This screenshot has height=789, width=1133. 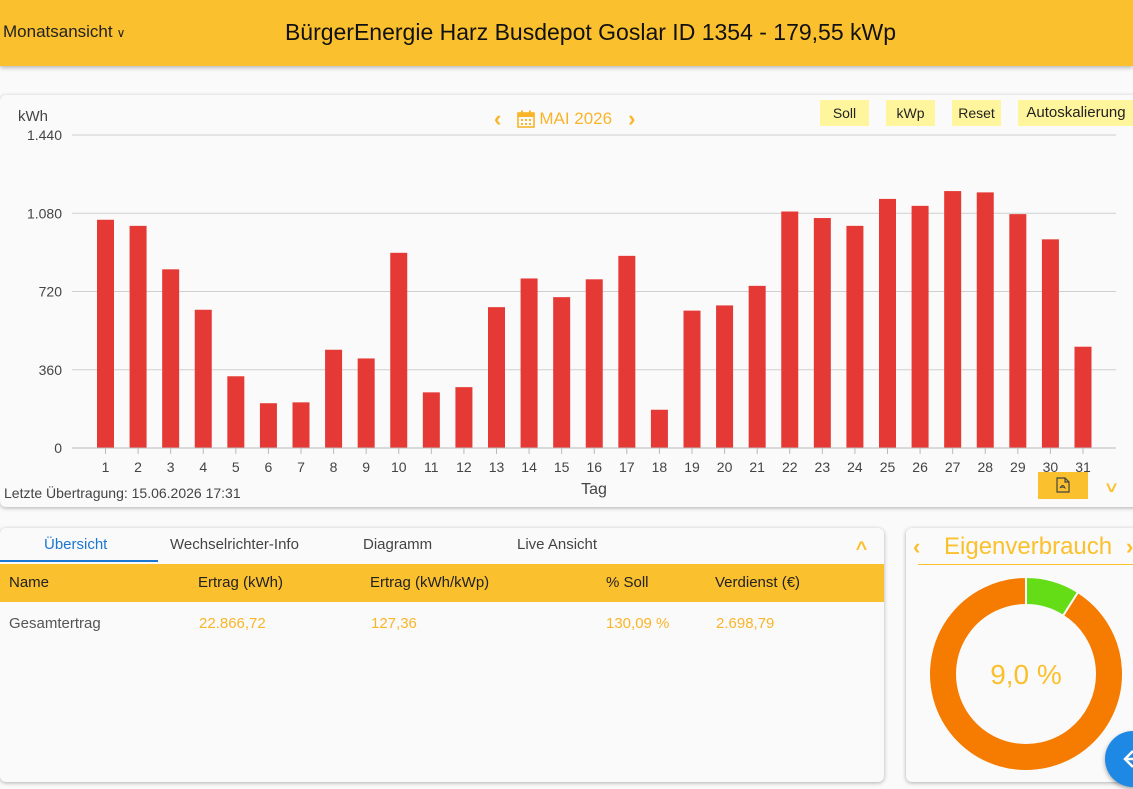 What do you see at coordinates (232, 623) in the screenshot?
I see `cell-ertrag-kwh: 22.866,72` at bounding box center [232, 623].